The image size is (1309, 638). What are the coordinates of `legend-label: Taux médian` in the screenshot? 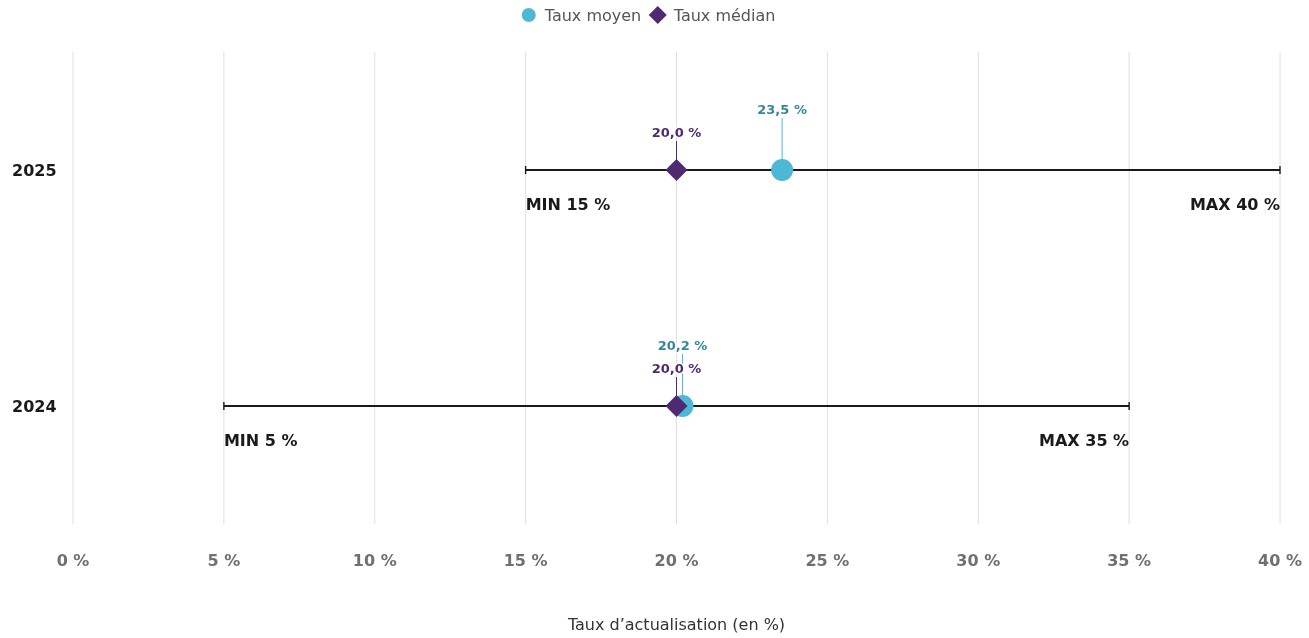 It's located at (724, 15).